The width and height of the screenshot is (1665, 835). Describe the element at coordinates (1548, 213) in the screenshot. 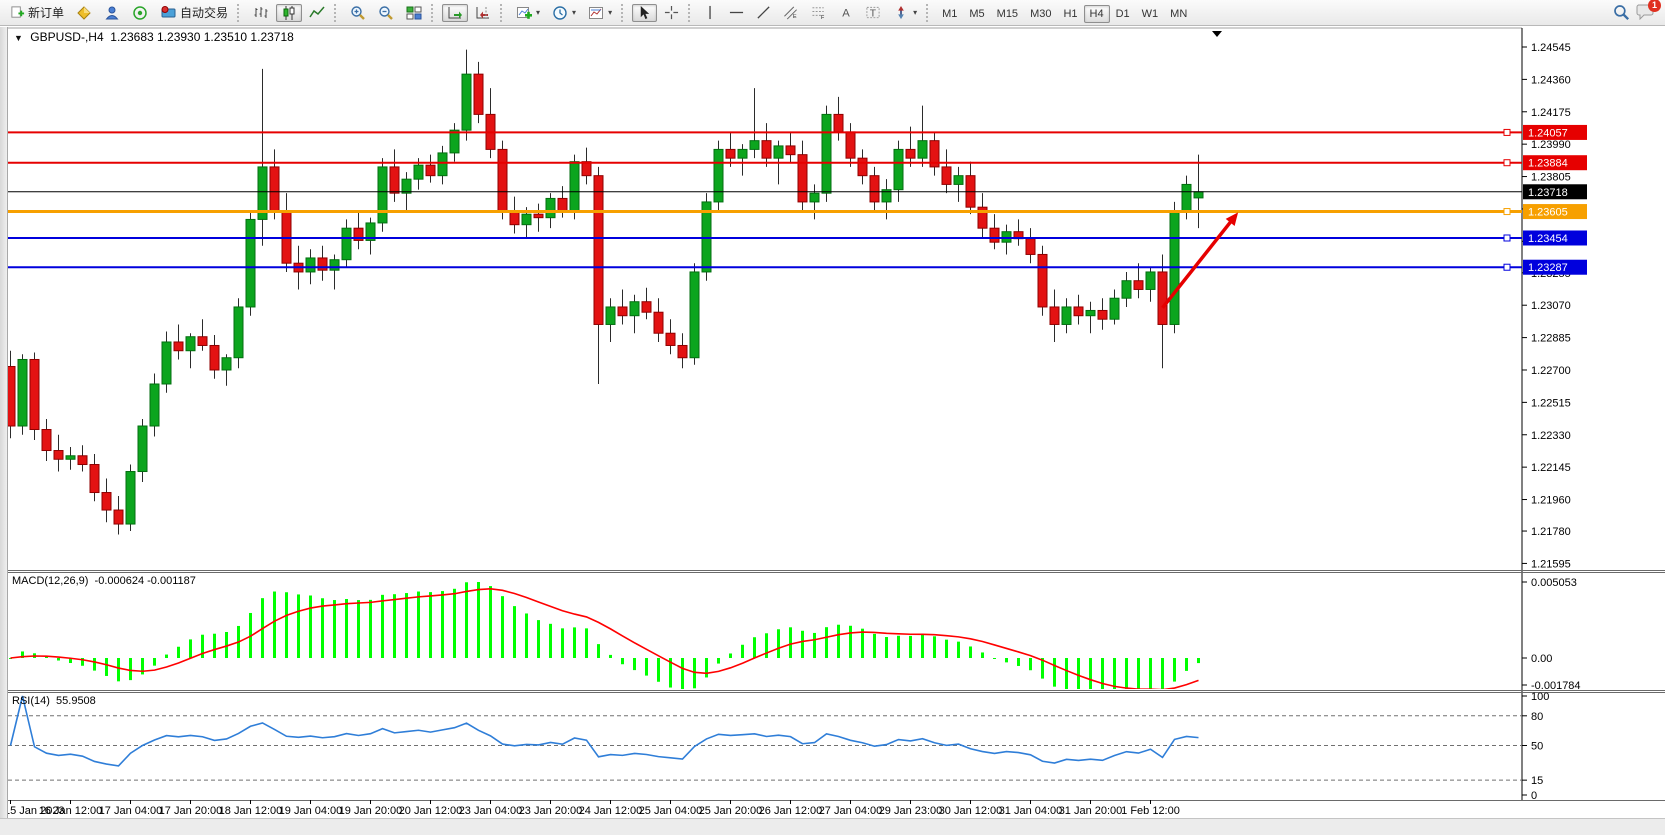

I see `svg-text: 1.23605` at that location.